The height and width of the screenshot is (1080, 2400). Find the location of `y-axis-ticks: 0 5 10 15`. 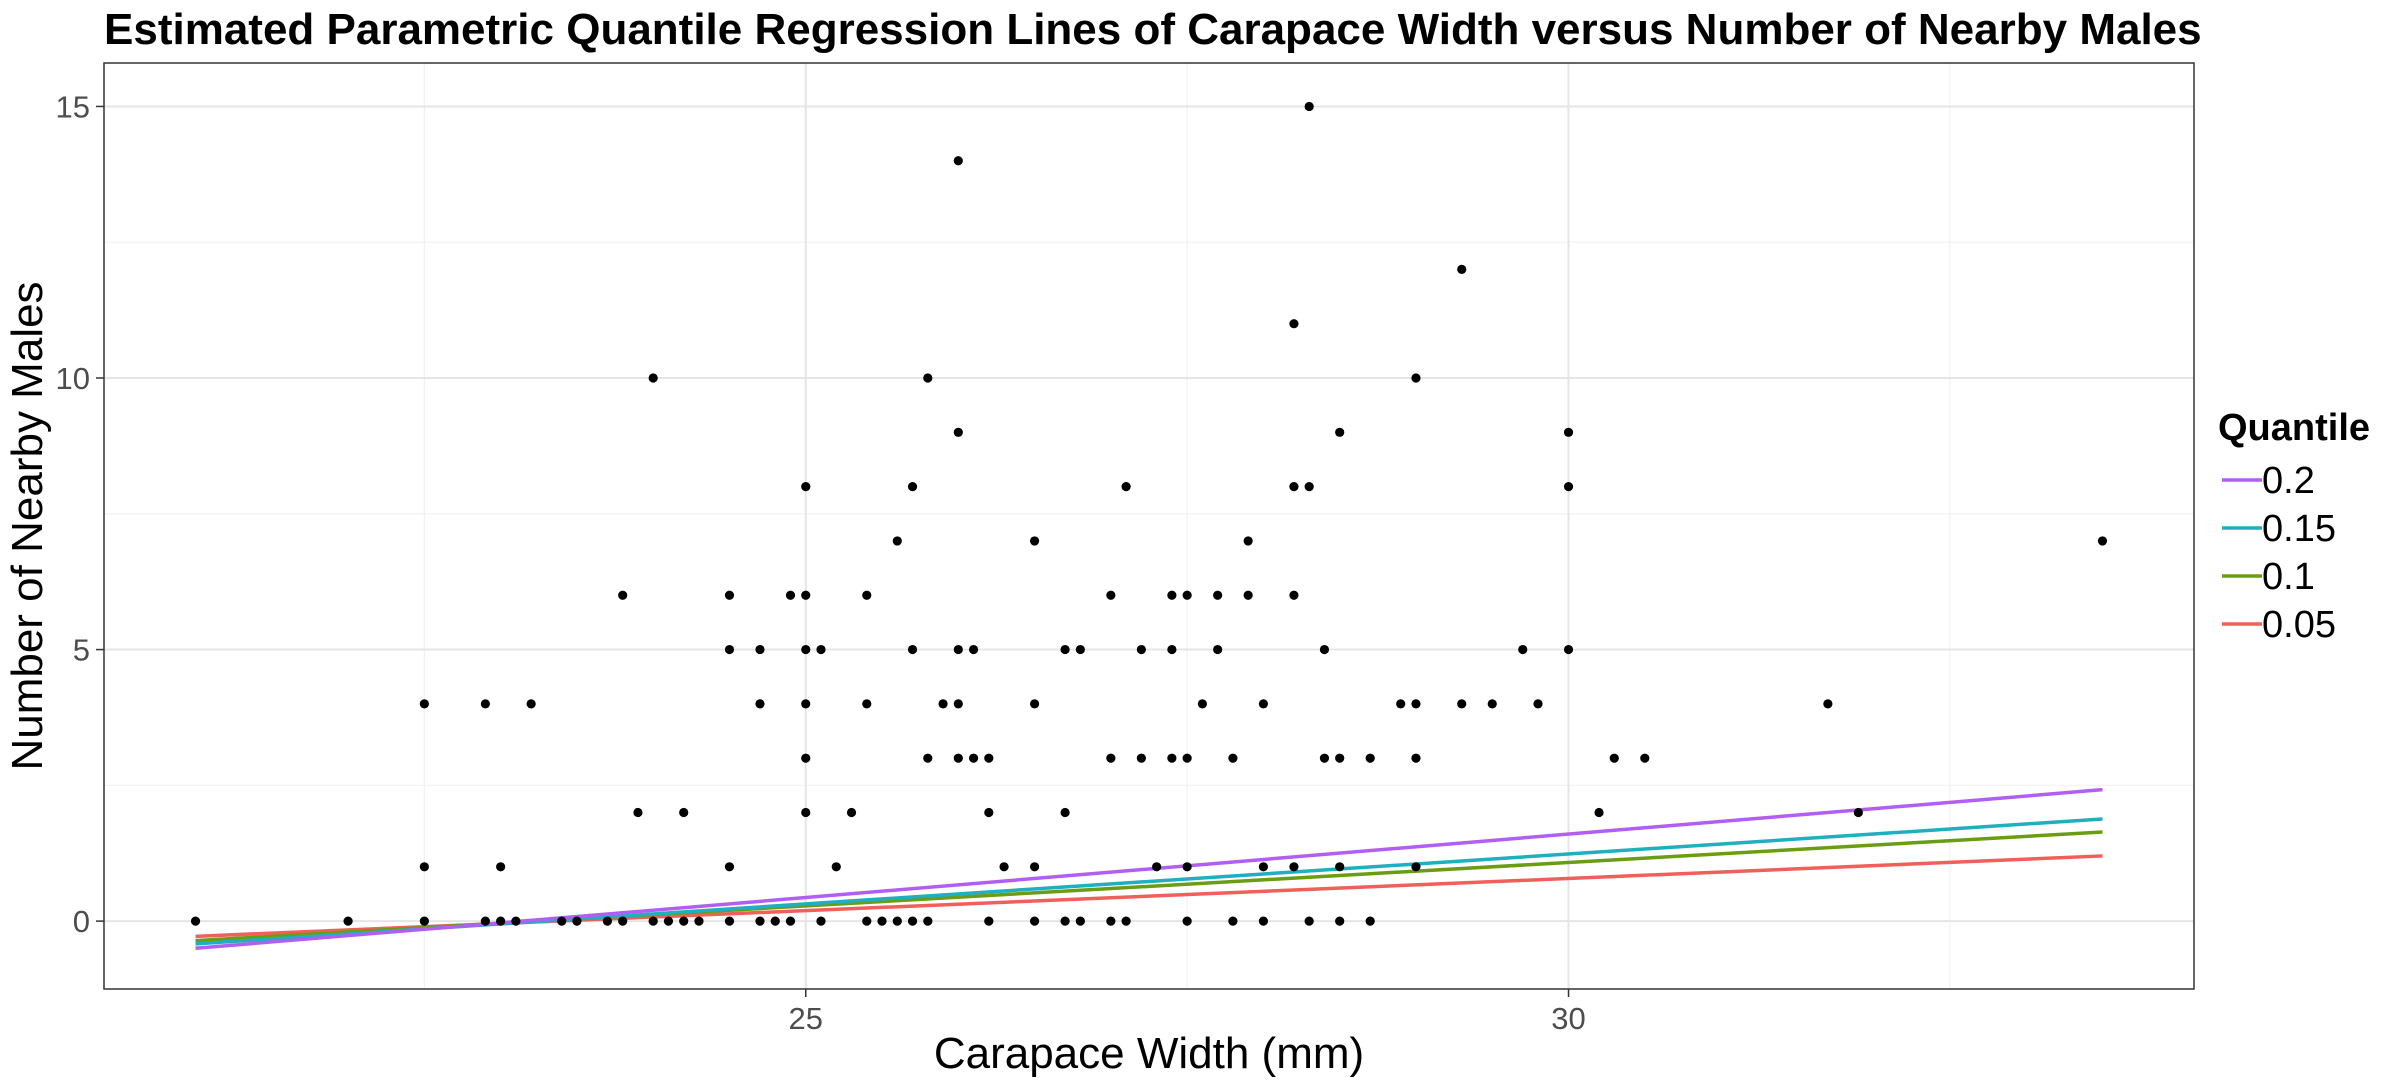

y-axis-ticks: 0 5 10 15 is located at coordinates (80, 514).